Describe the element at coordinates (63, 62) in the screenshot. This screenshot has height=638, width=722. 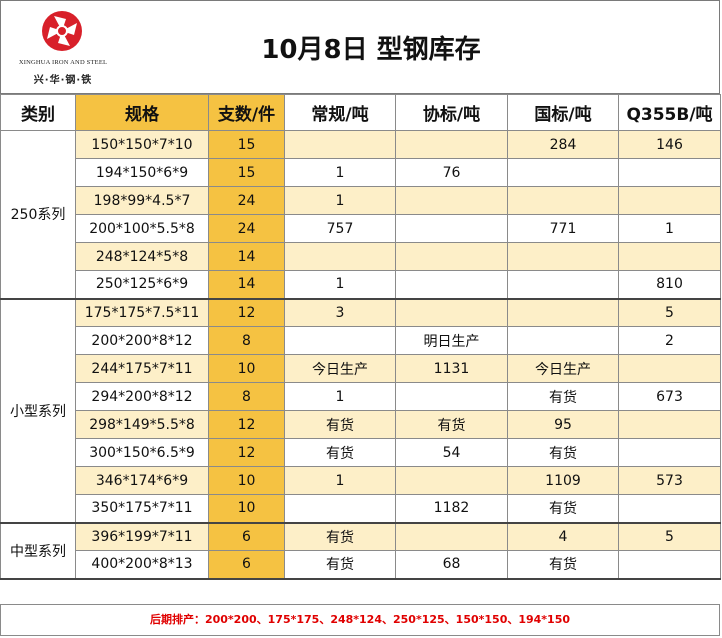
I see `logo-english-name: XINGHUA IRON AND STEEL` at that location.